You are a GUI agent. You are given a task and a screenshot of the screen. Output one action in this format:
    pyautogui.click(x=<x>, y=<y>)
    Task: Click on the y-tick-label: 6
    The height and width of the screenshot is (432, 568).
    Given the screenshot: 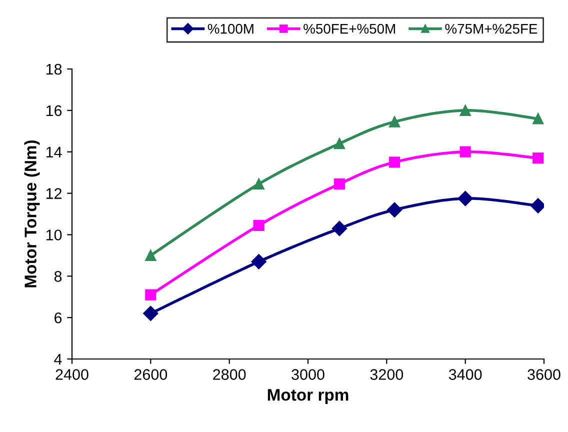 What is the action you would take?
    pyautogui.click(x=58, y=318)
    